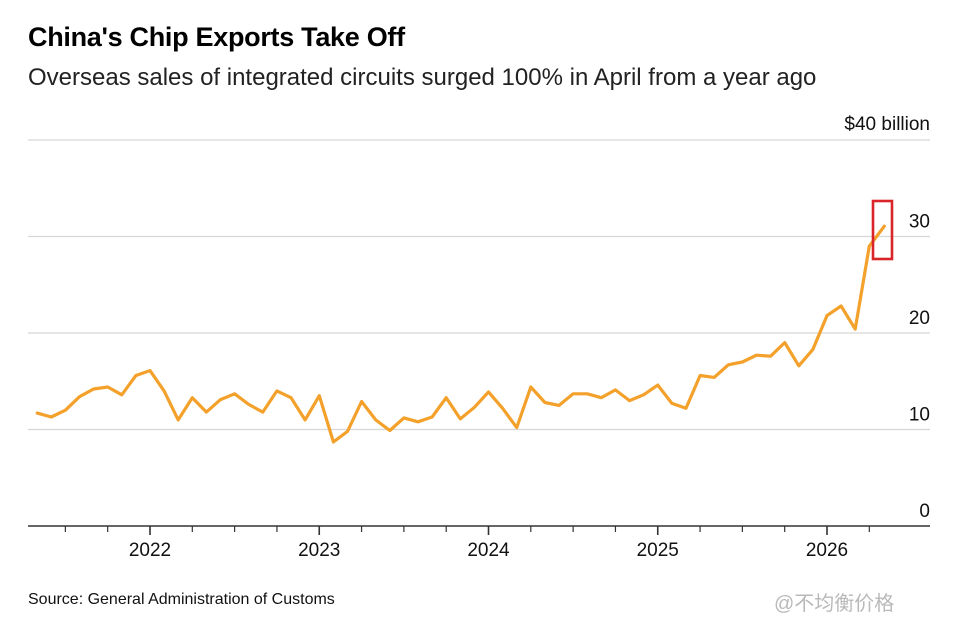  I want to click on x-tick-label-2023: 2023, so click(319, 550).